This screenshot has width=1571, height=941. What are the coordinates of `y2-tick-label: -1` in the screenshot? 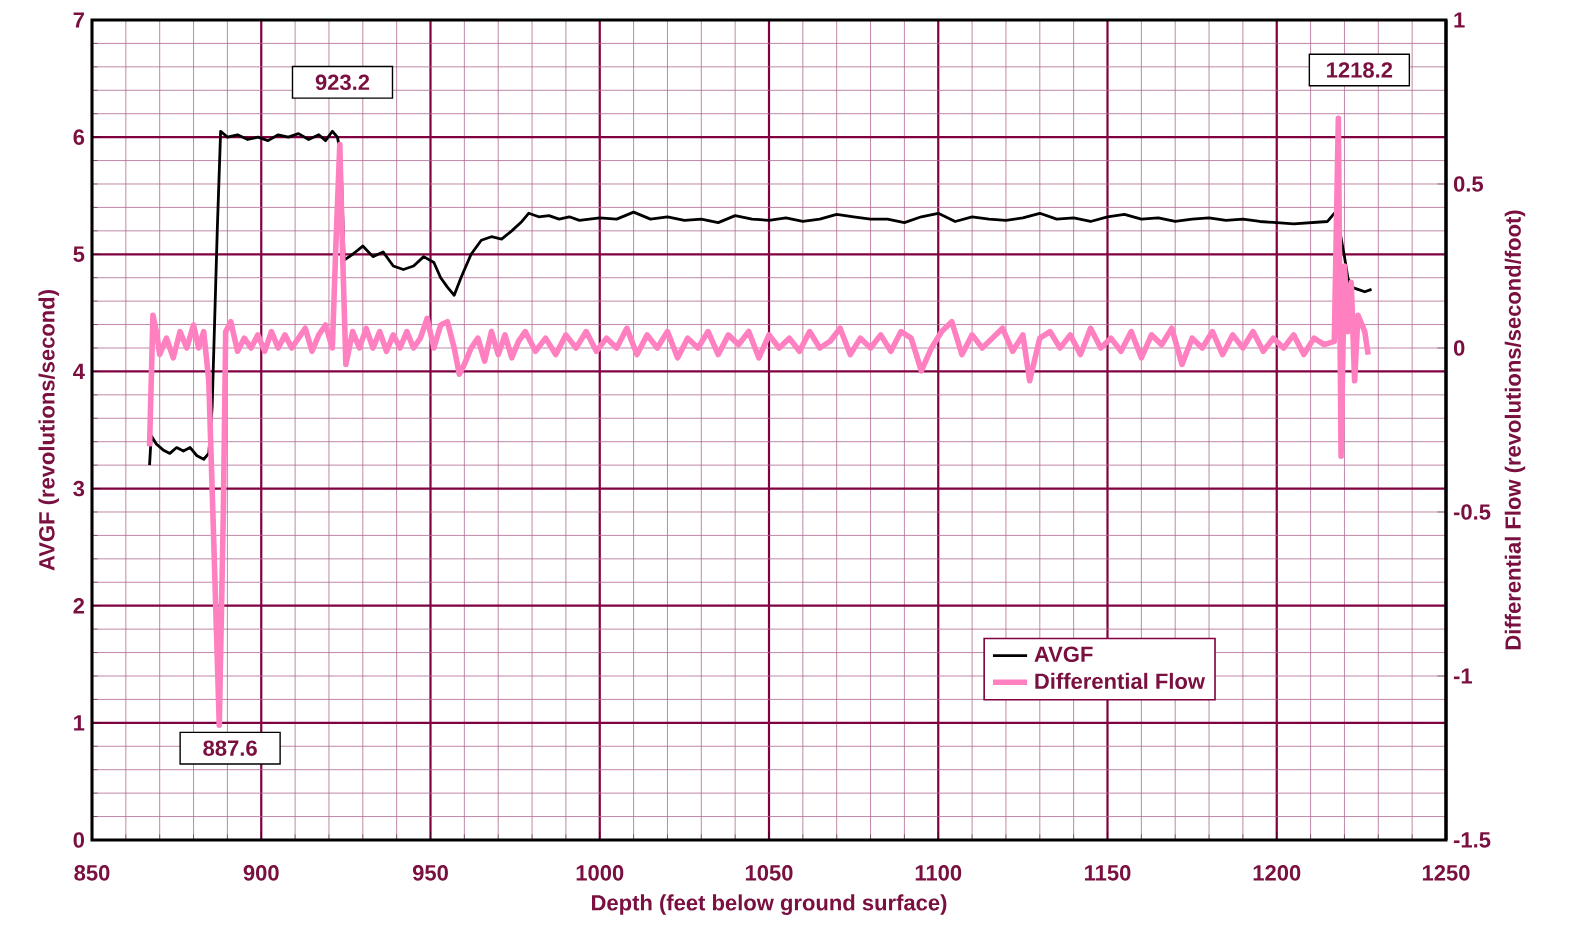 It's located at (1462, 676).